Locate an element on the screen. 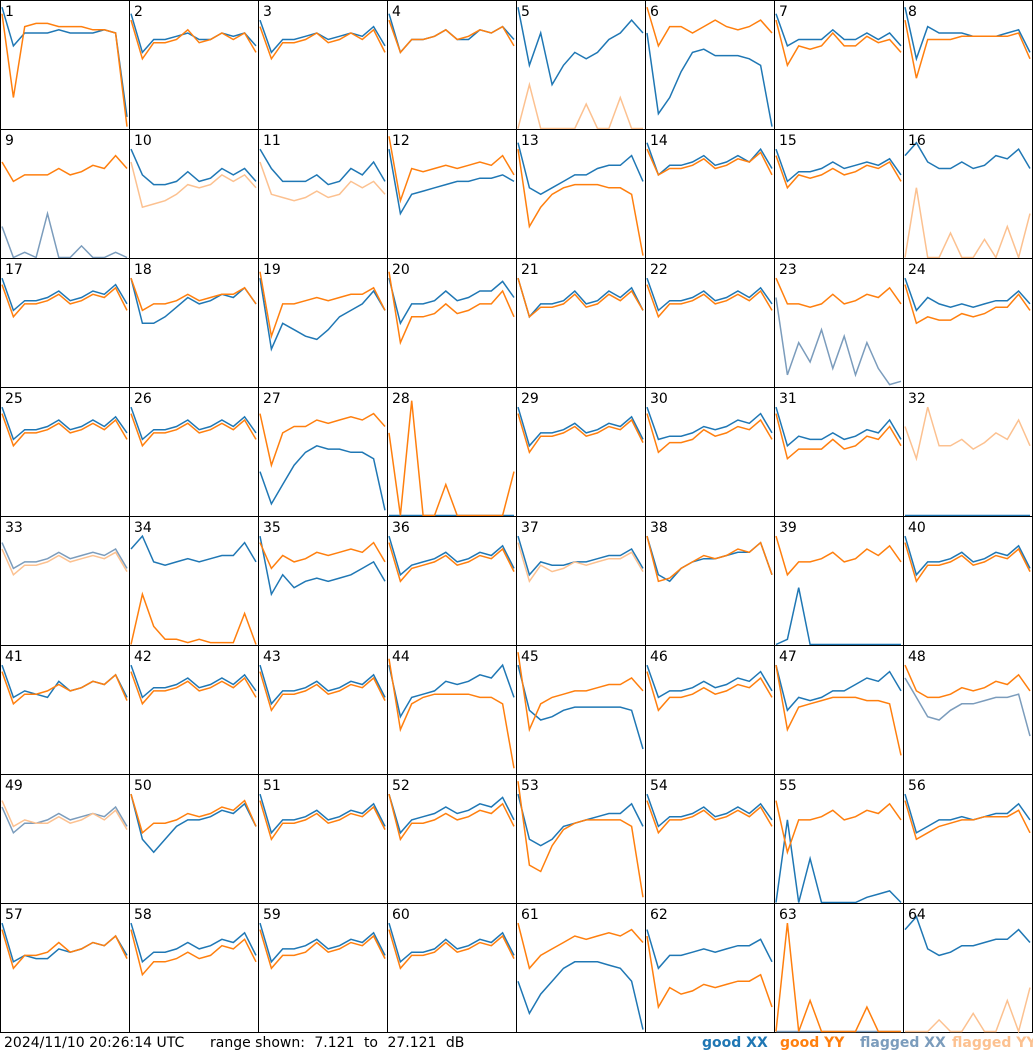 This screenshot has width=1033, height=1057. panel-label: 13 is located at coordinates (530, 141).